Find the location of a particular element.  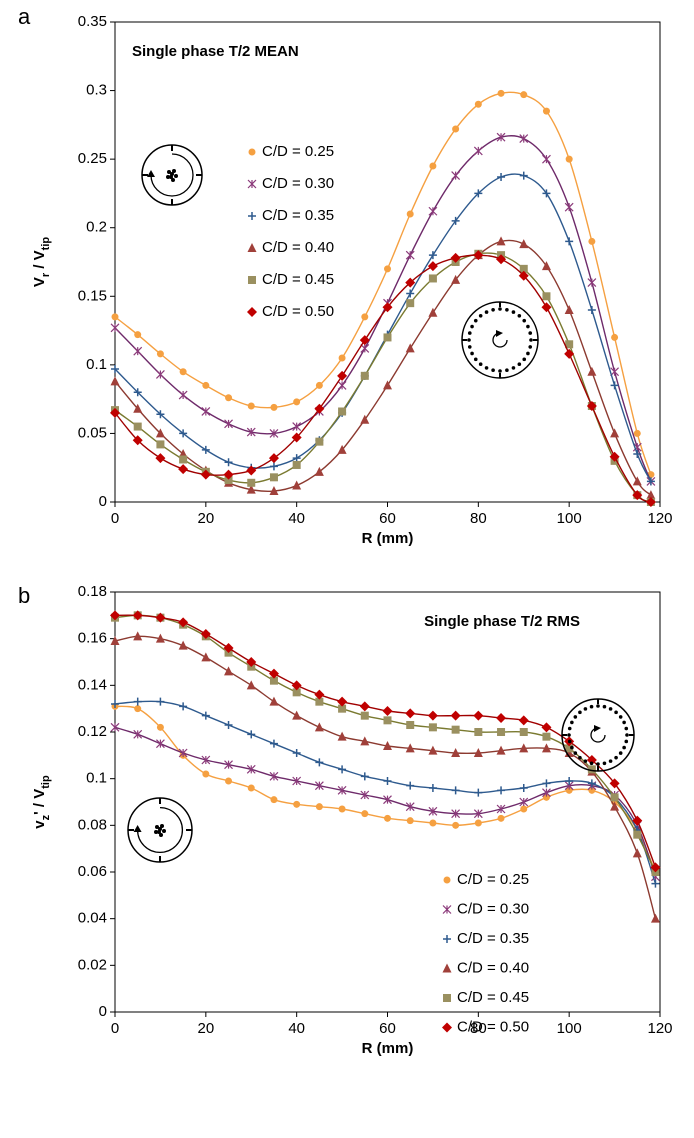

x-tick-label: 100 is located at coordinates (569, 518).